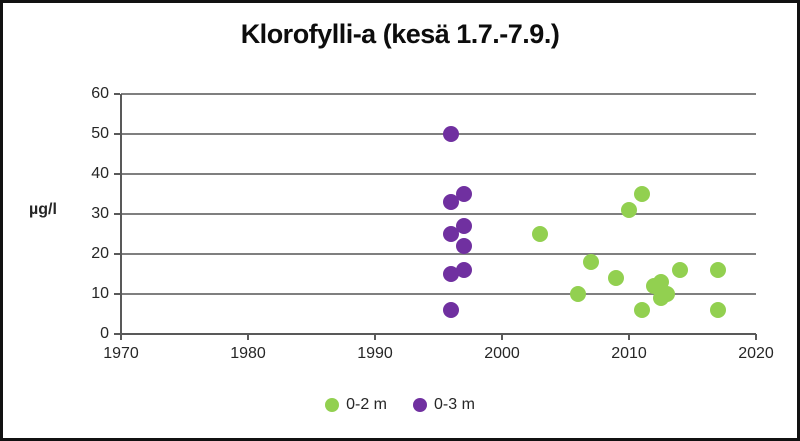 The height and width of the screenshot is (441, 800). Describe the element at coordinates (100, 133) in the screenshot. I see `y-tick-label: 50` at that location.